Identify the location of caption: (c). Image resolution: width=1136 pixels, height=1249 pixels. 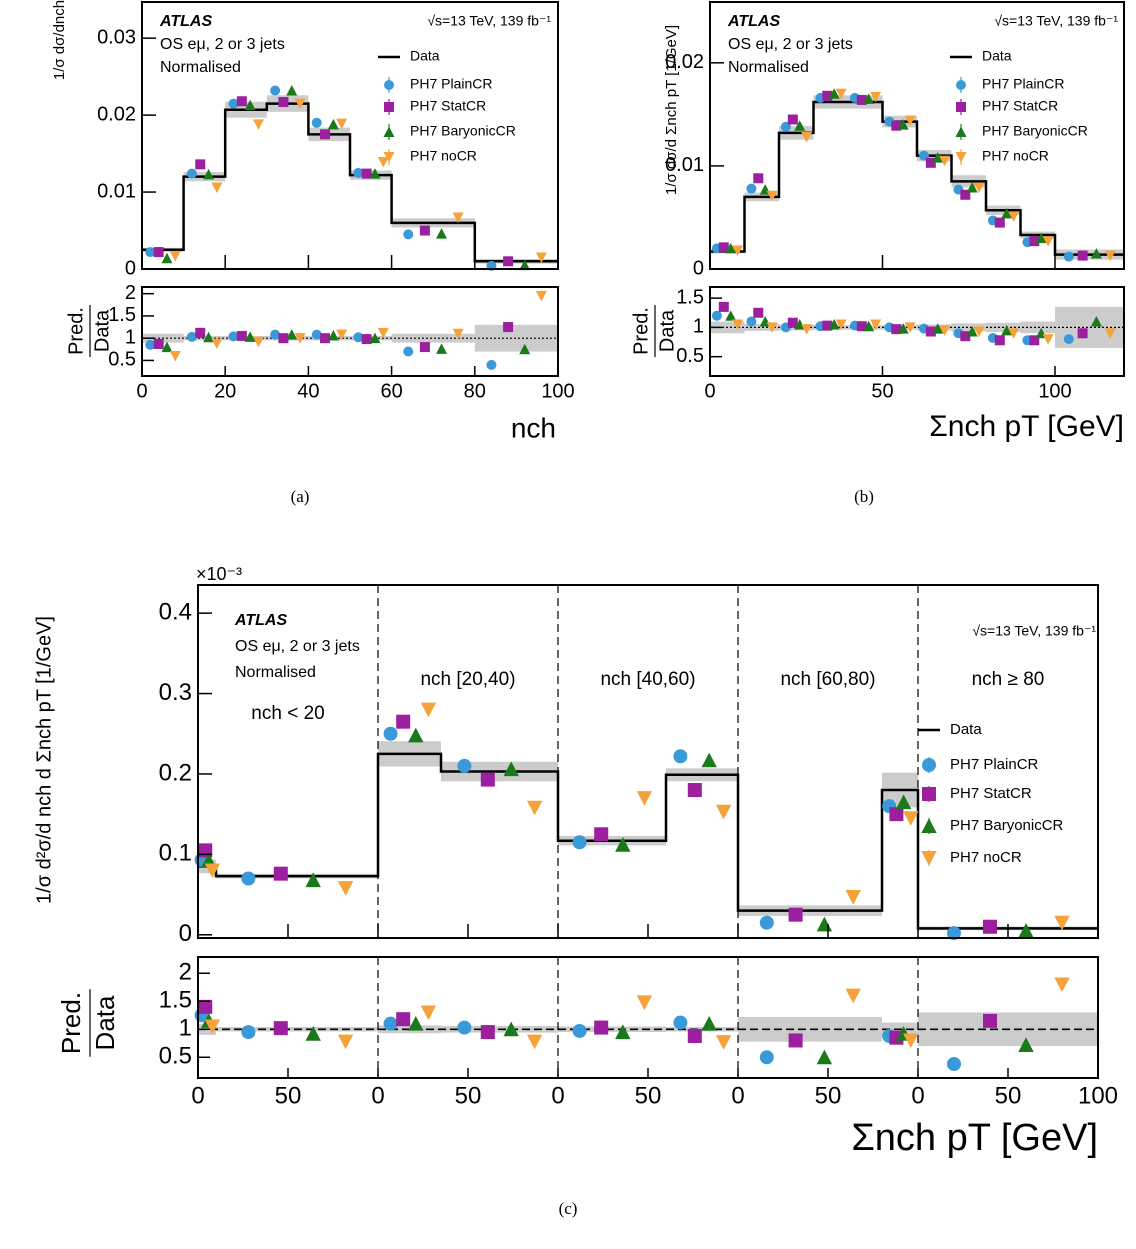
(568, 1208).